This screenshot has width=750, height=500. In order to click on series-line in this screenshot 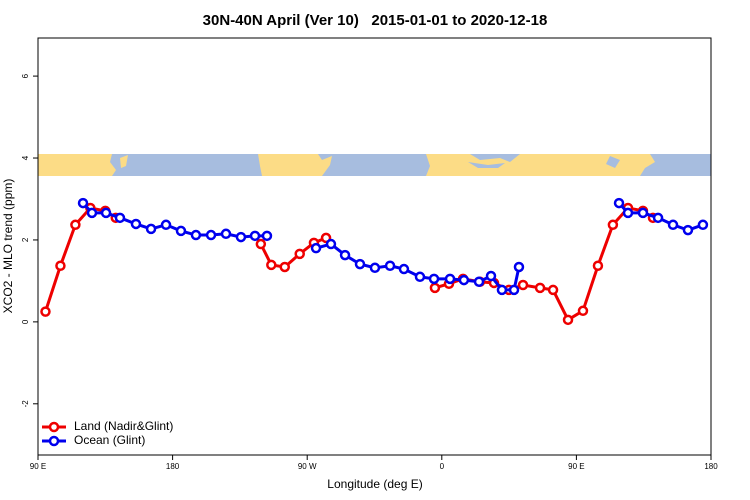, I will do `click(392, 247)`.